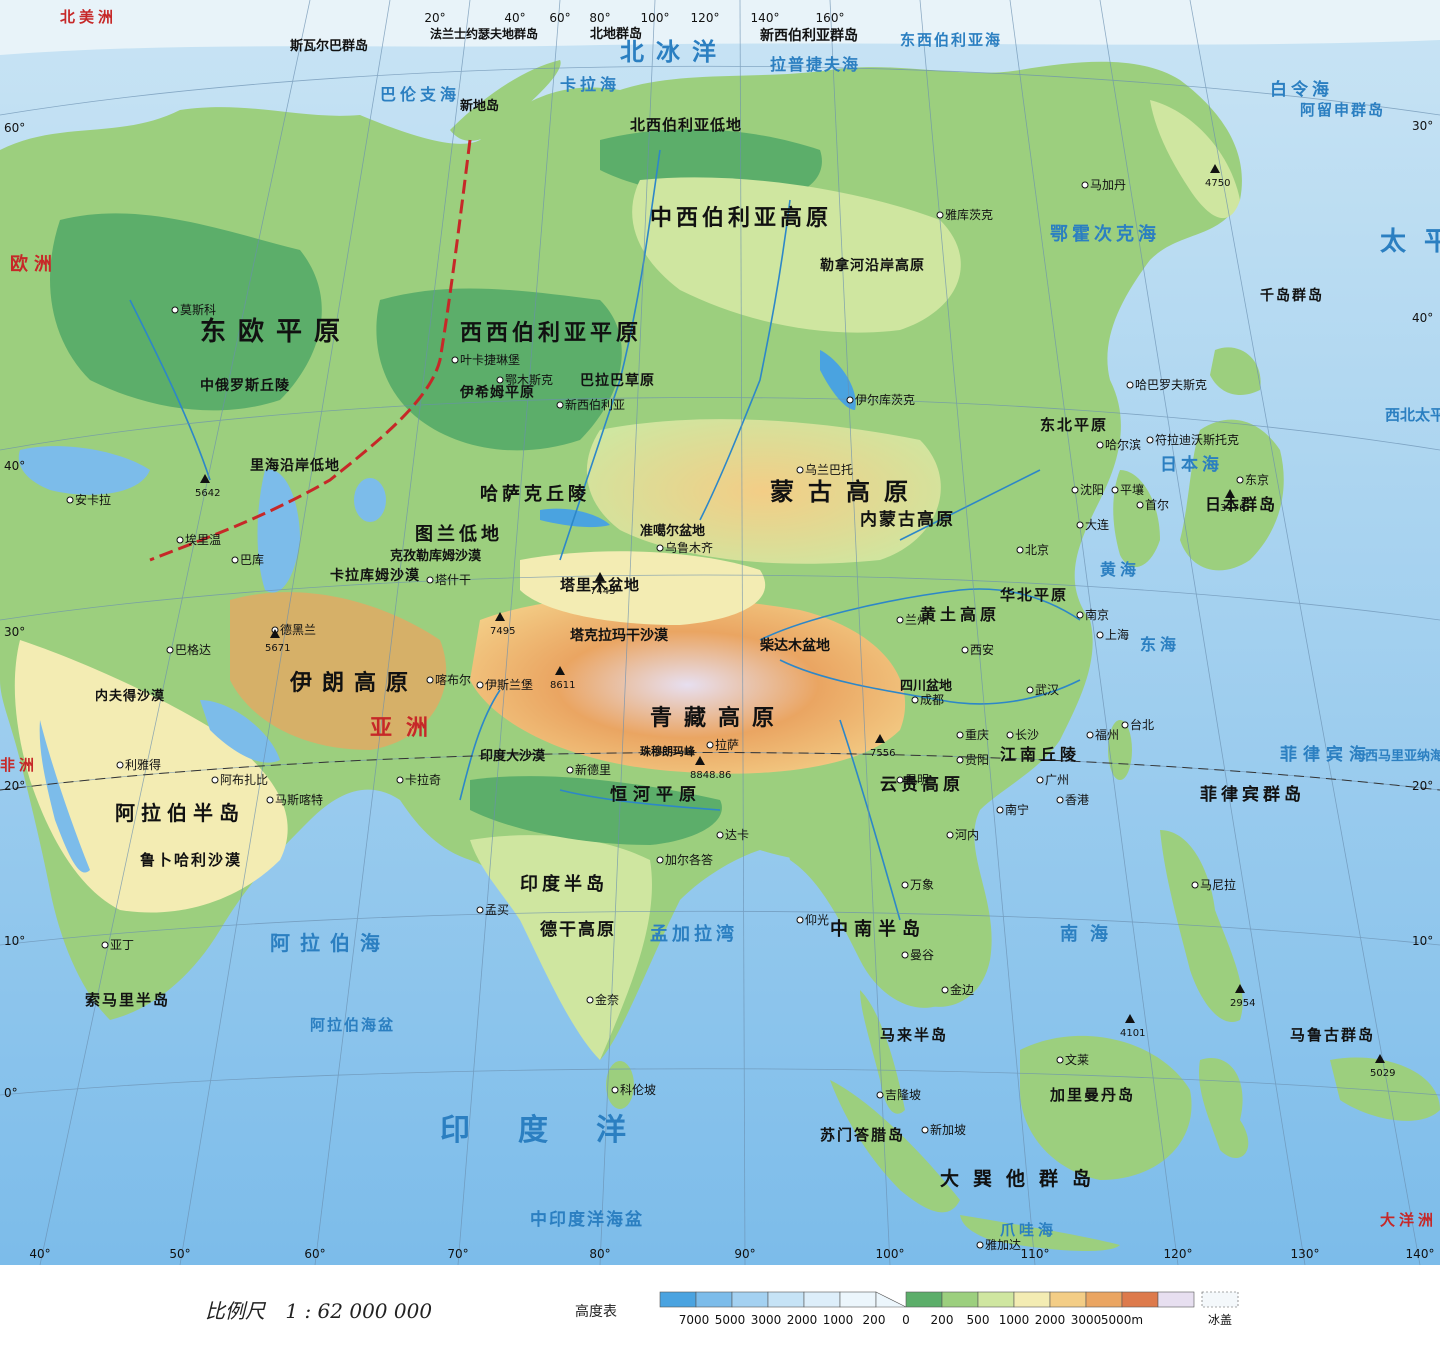 The image size is (1440, 1370). Describe the element at coordinates (329, 46) in the screenshot. I see `region-label: 斯瓦尔巴群岛` at that location.